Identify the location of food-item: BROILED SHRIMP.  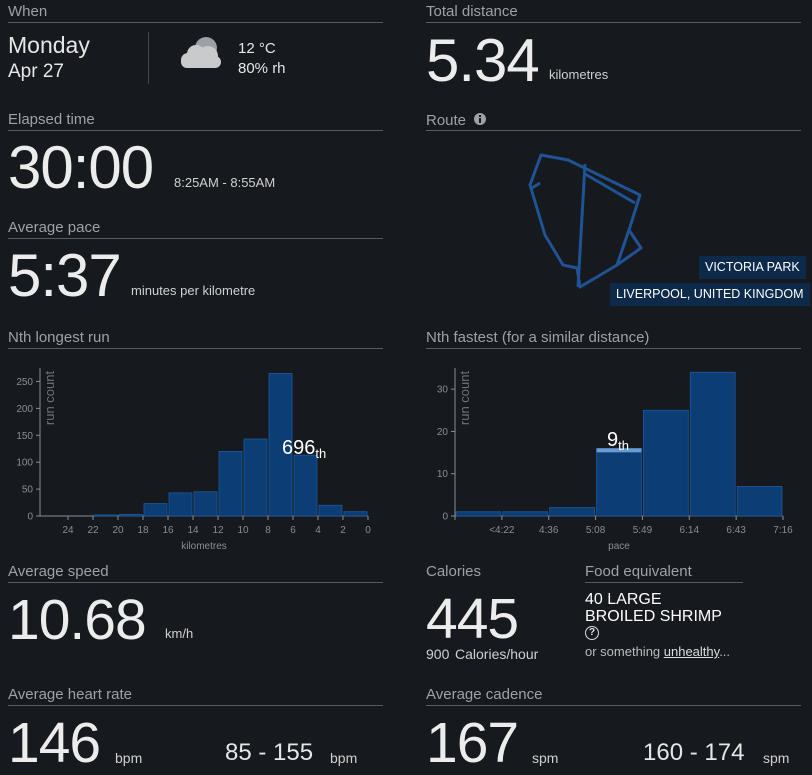
(653, 616).